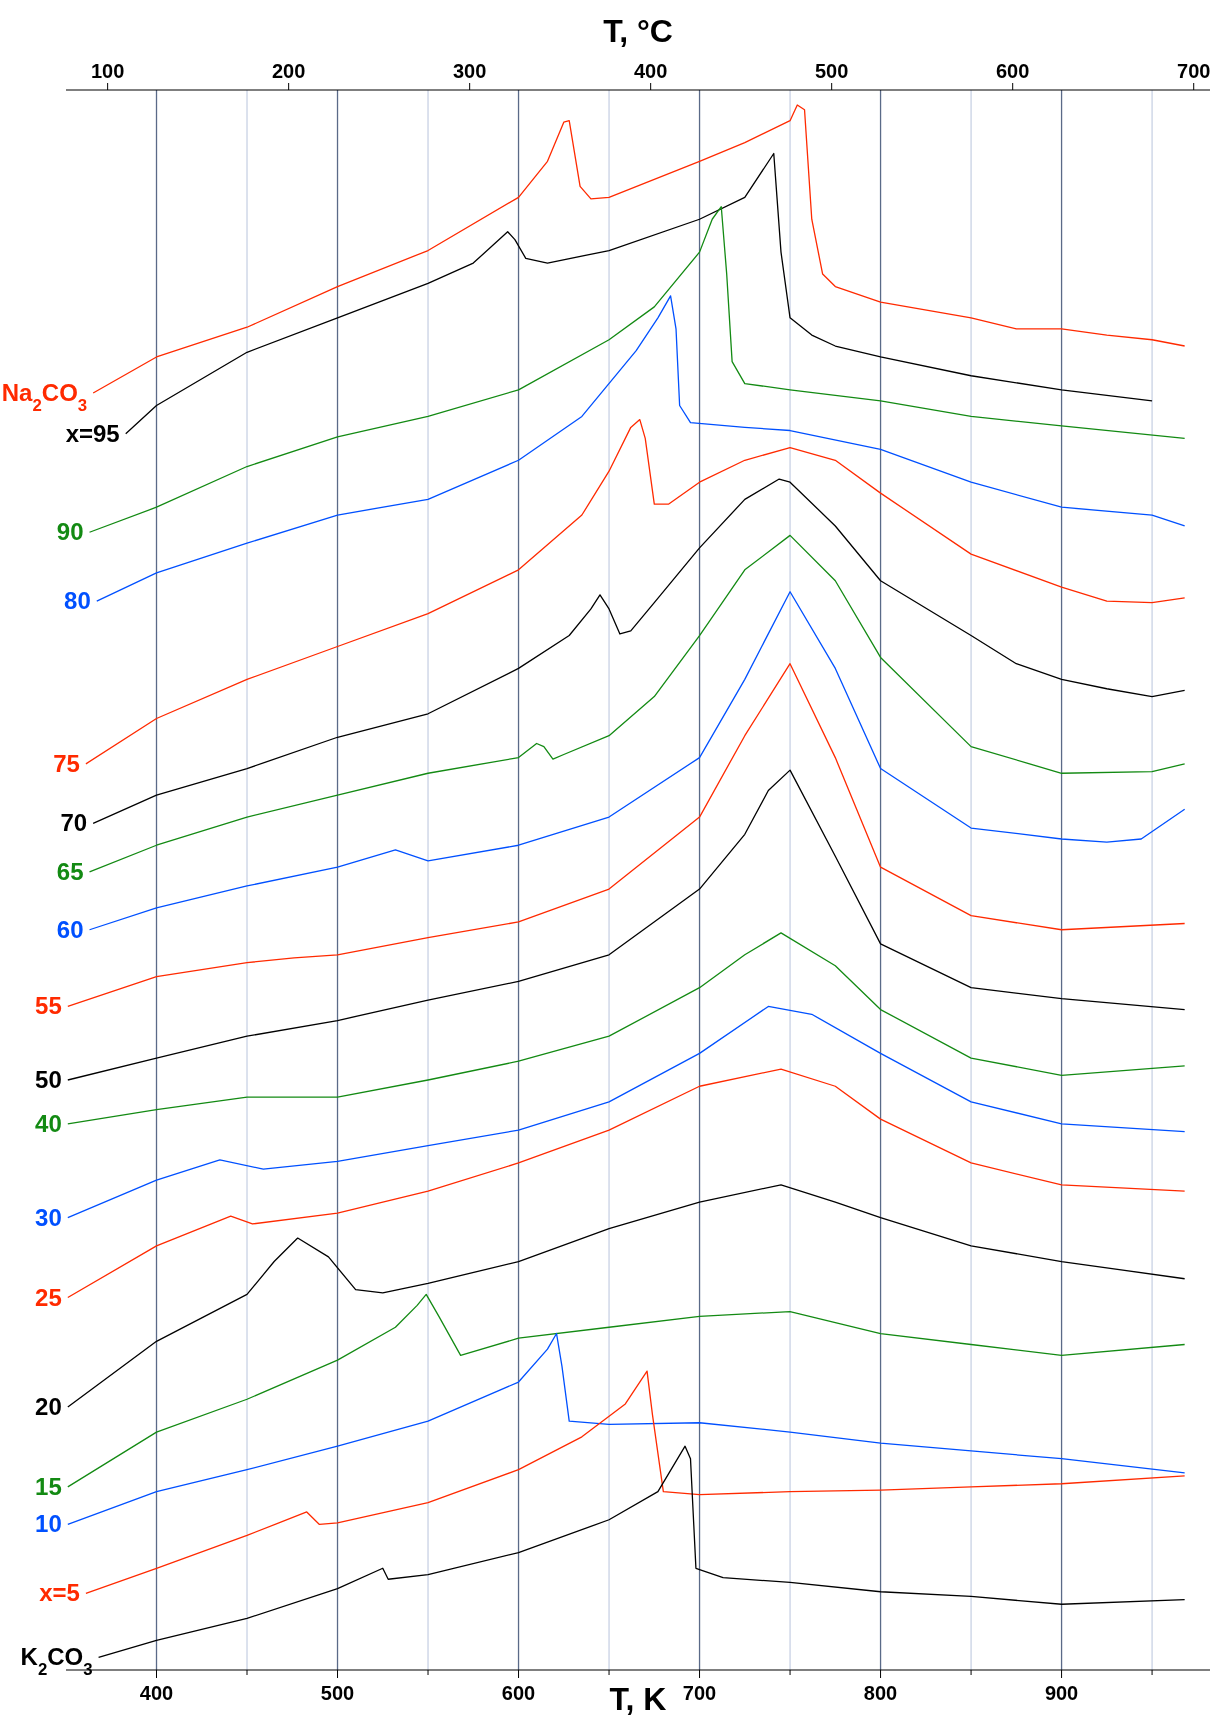 Image resolution: width=1219 pixels, height=1720 pixels. Describe the element at coordinates (650, 71) in the screenshot. I see `x2-tick-label: 400` at that location.